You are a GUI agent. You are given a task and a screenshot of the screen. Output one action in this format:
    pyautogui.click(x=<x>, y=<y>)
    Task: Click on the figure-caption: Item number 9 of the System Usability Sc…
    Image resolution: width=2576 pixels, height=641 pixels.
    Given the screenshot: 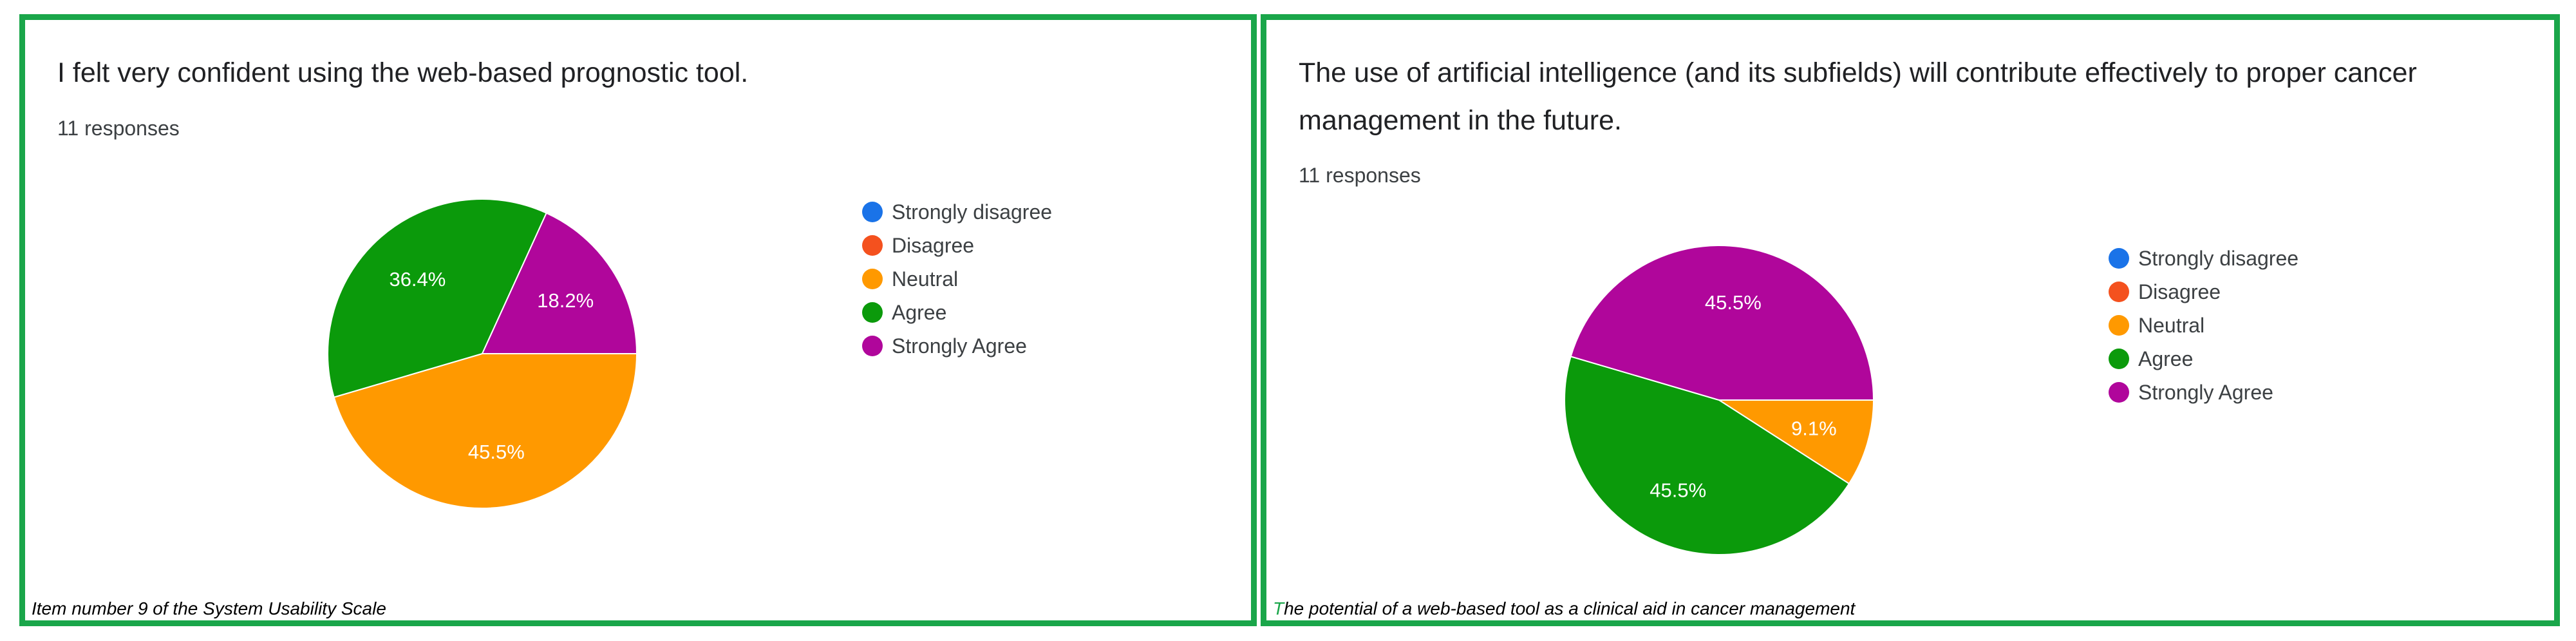 What is the action you would take?
    pyautogui.click(x=209, y=608)
    